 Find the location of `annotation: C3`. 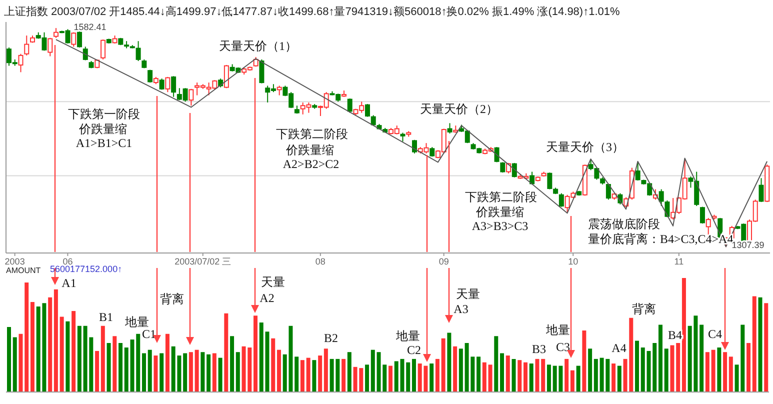

annotation: C3 is located at coordinates (563, 347).